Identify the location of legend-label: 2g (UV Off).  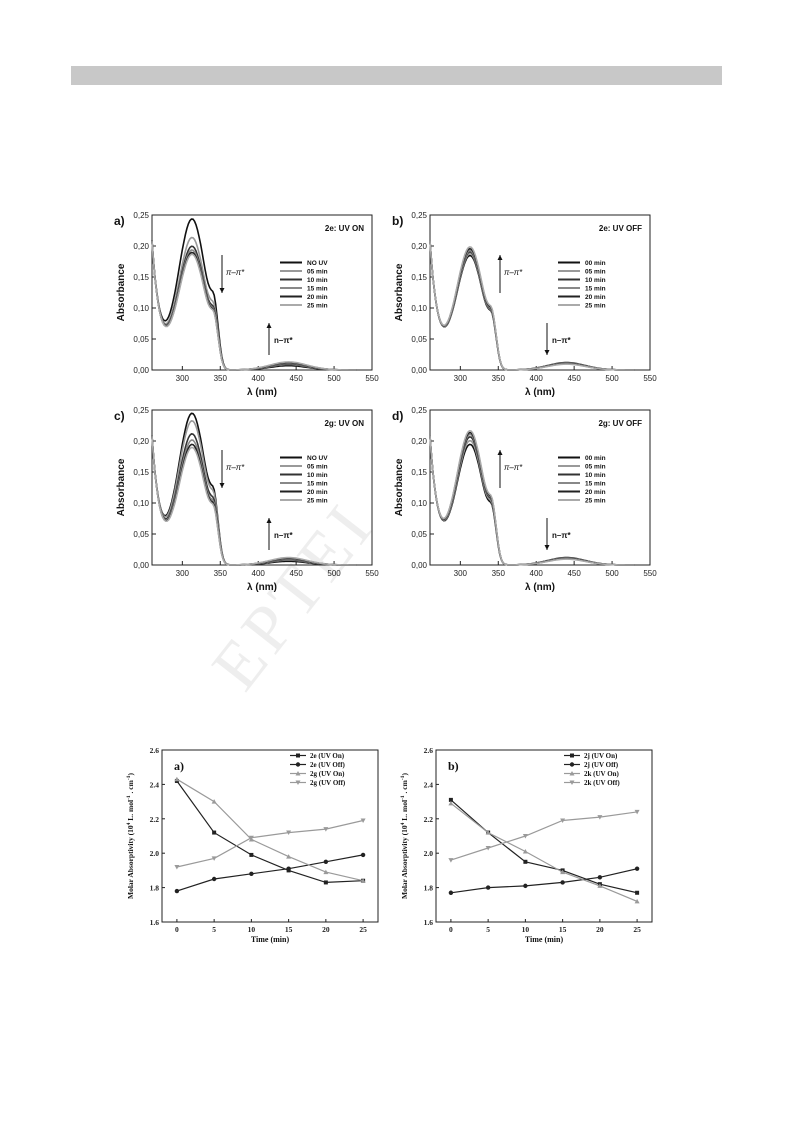
(328, 783).